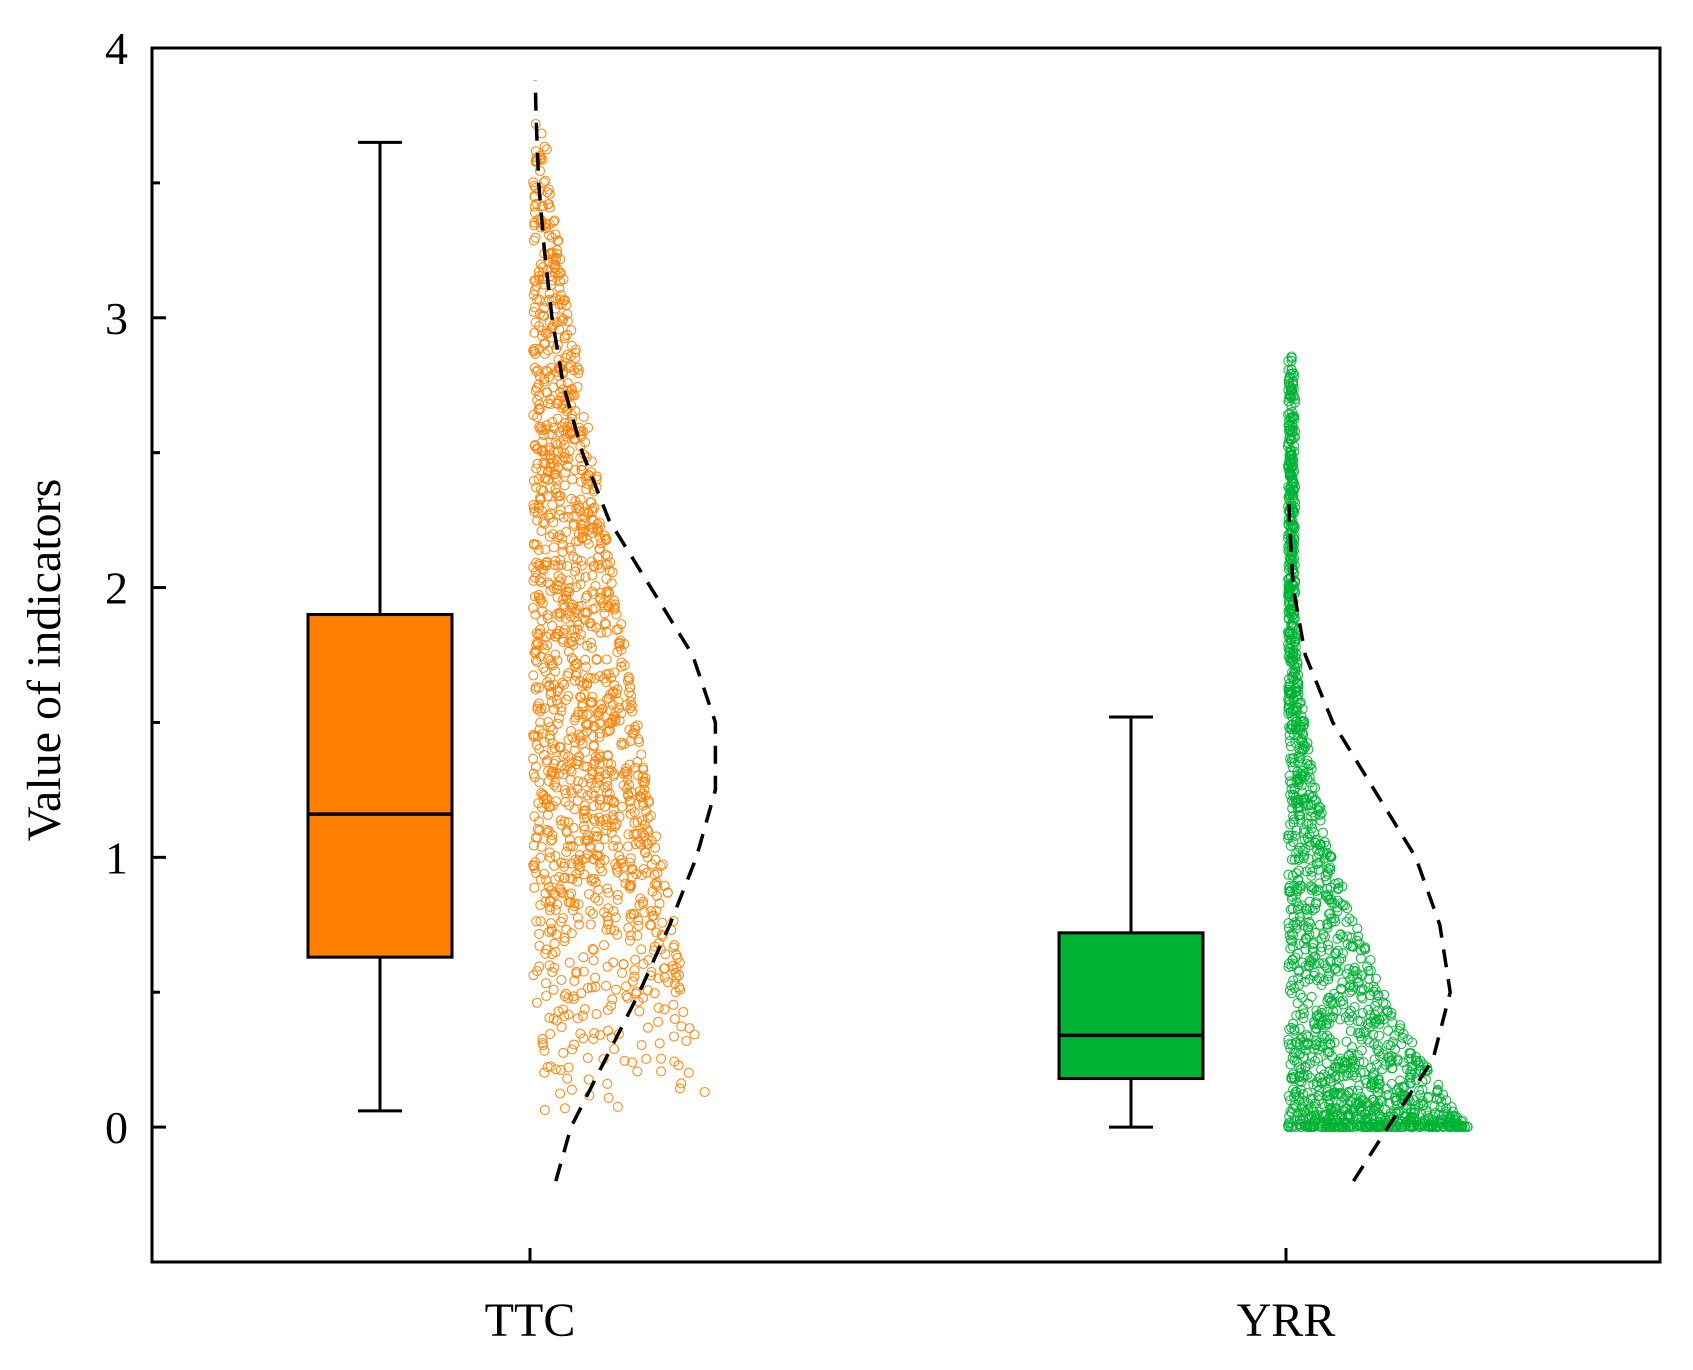  What do you see at coordinates (1369, 838) in the screenshot?
I see `density-curve-yrr` at bounding box center [1369, 838].